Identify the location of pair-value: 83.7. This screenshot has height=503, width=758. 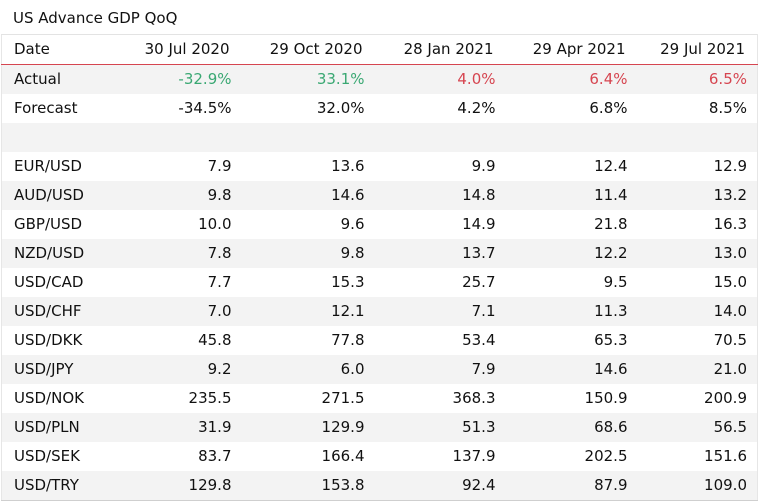
(177, 456).